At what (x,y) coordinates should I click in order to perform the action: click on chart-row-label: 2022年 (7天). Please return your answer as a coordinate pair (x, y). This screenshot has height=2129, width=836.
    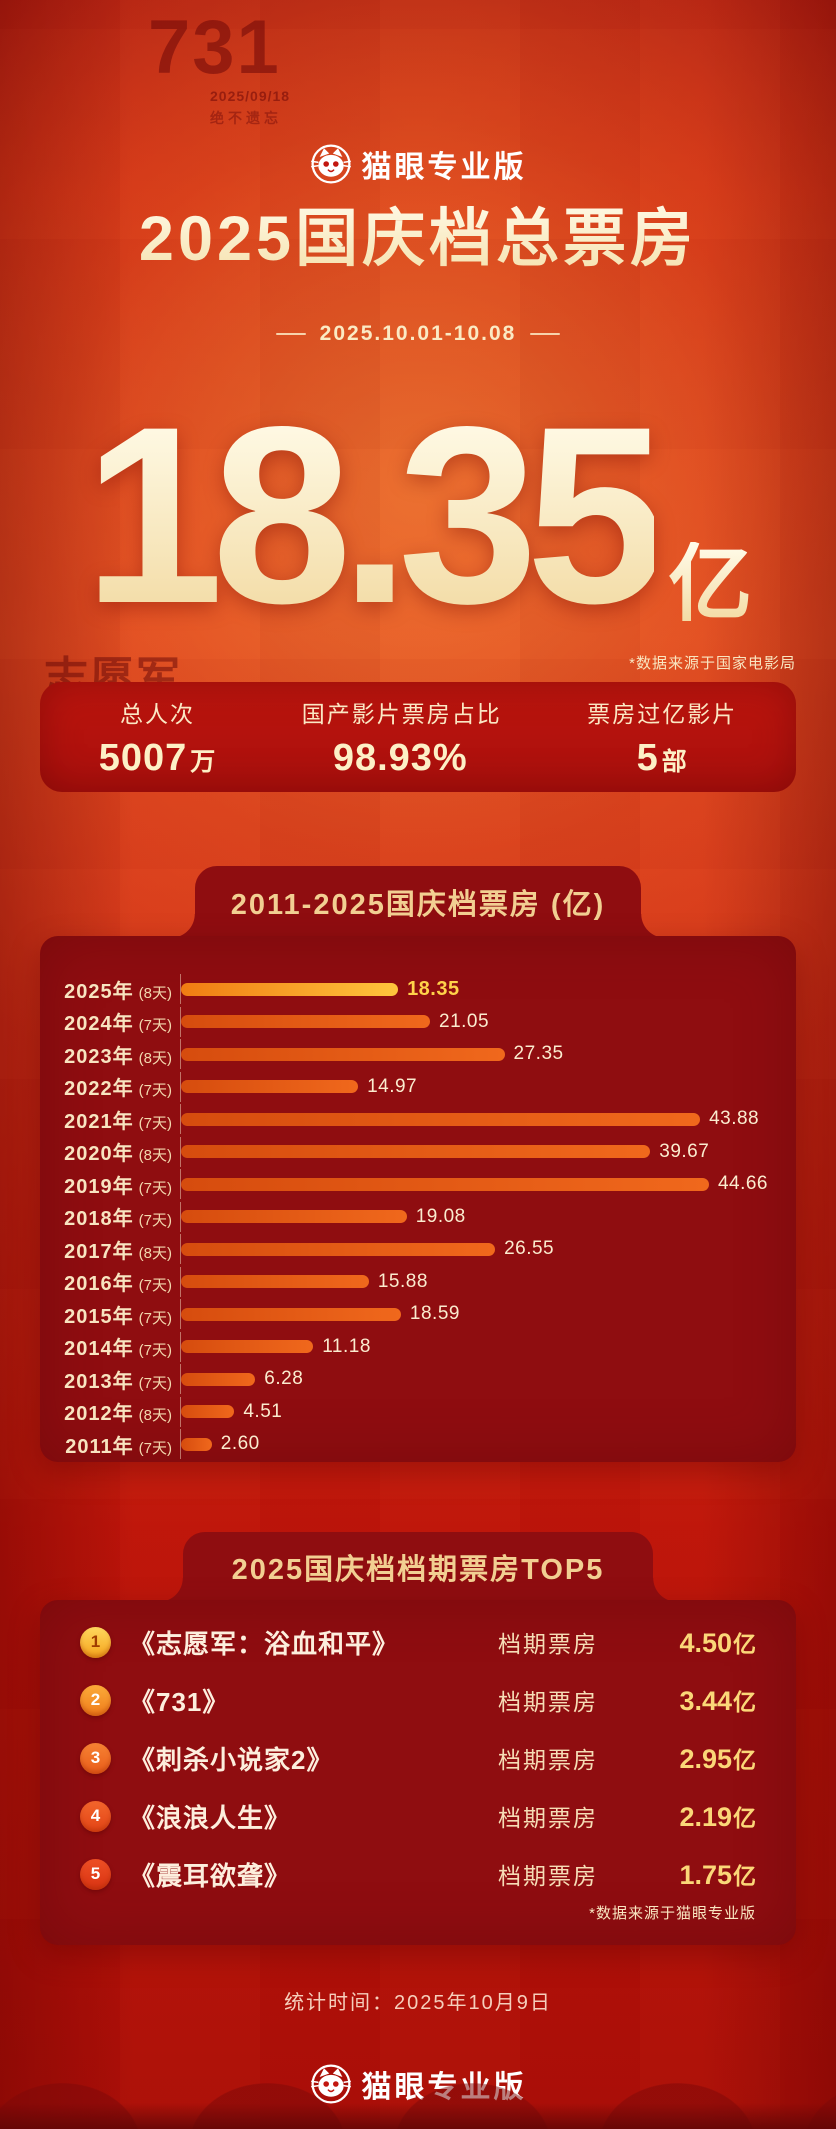
    Looking at the image, I should click on (117, 1086).